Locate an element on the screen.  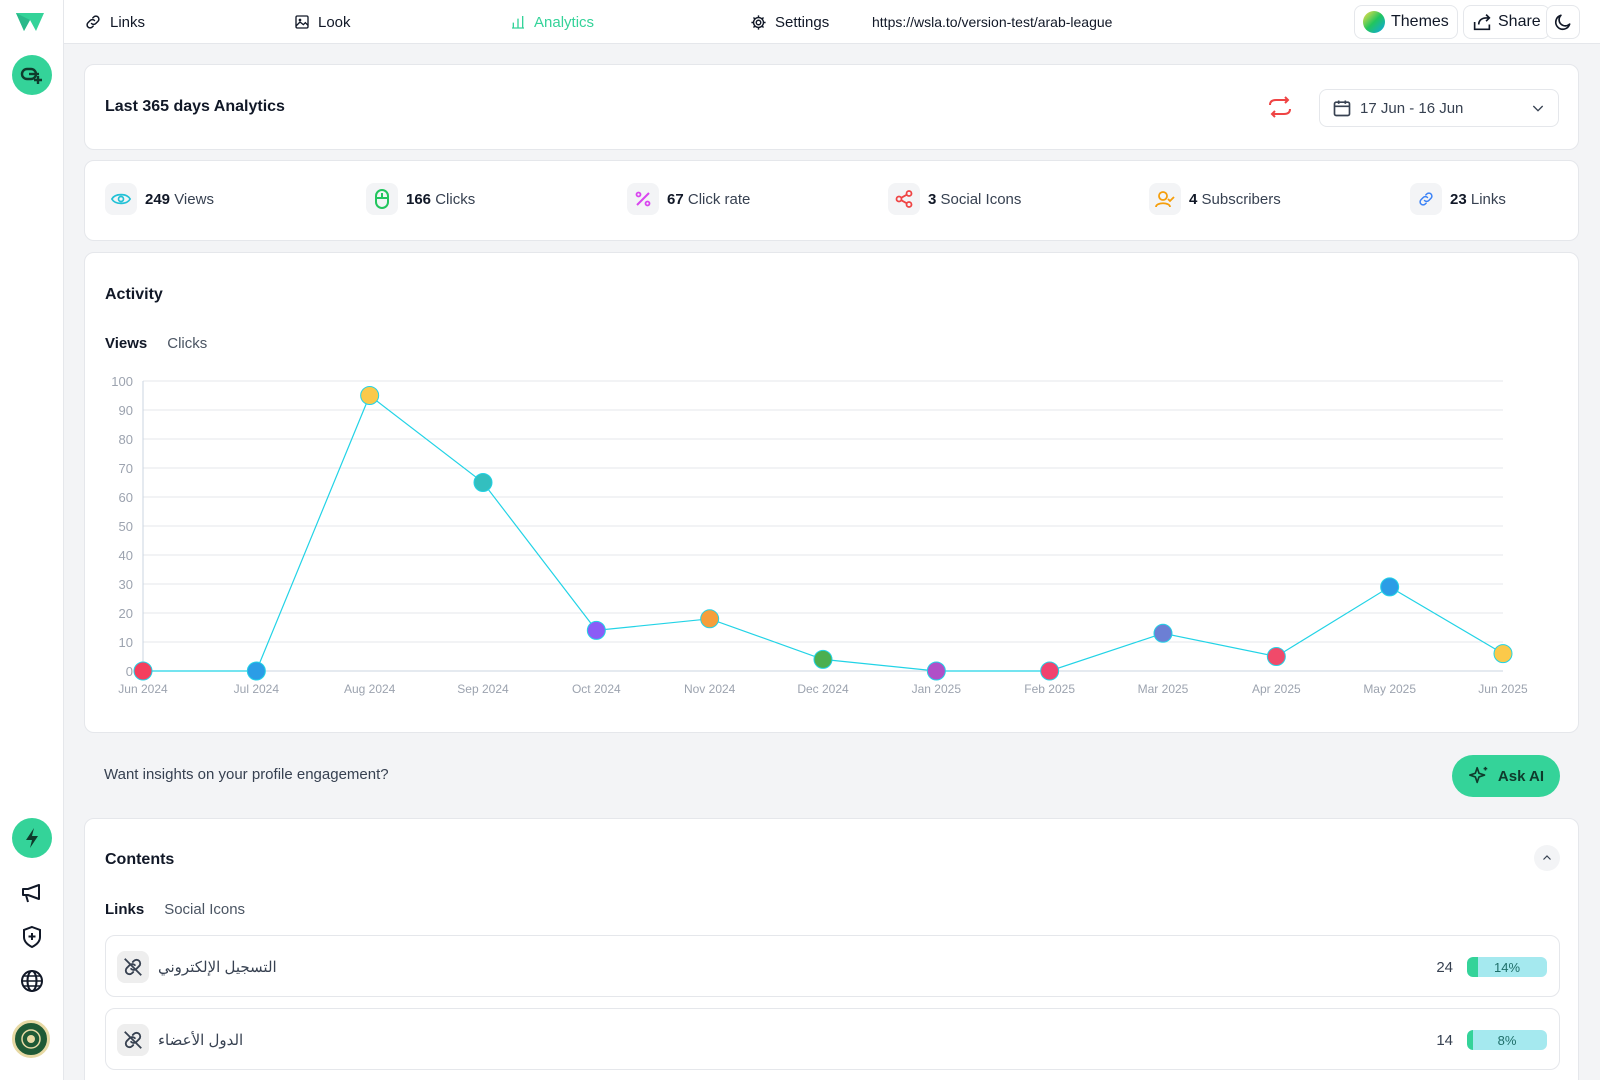
image-icon is located at coordinates (302, 22).